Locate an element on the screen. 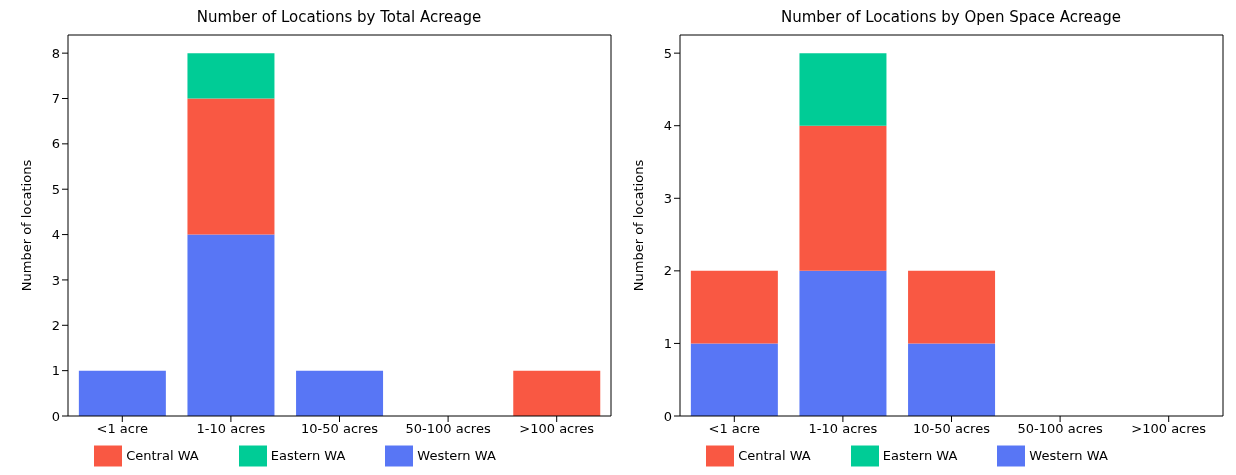 The height and width of the screenshot is (475, 1236). y-tick-label: 8 is located at coordinates (55, 53).